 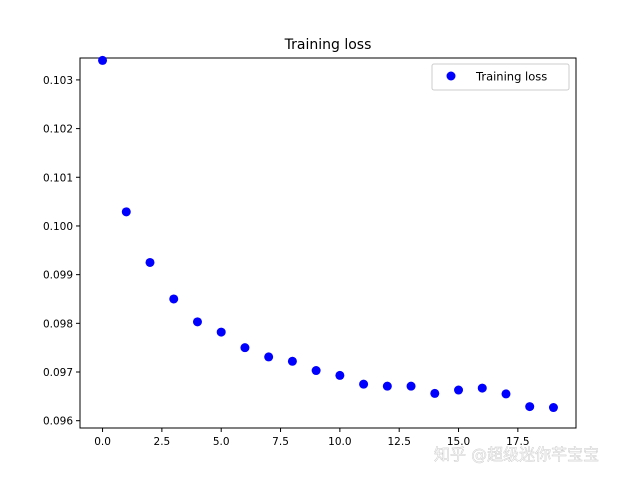 What do you see at coordinates (517, 442) in the screenshot?
I see `x-tick-label: 17.5` at bounding box center [517, 442].